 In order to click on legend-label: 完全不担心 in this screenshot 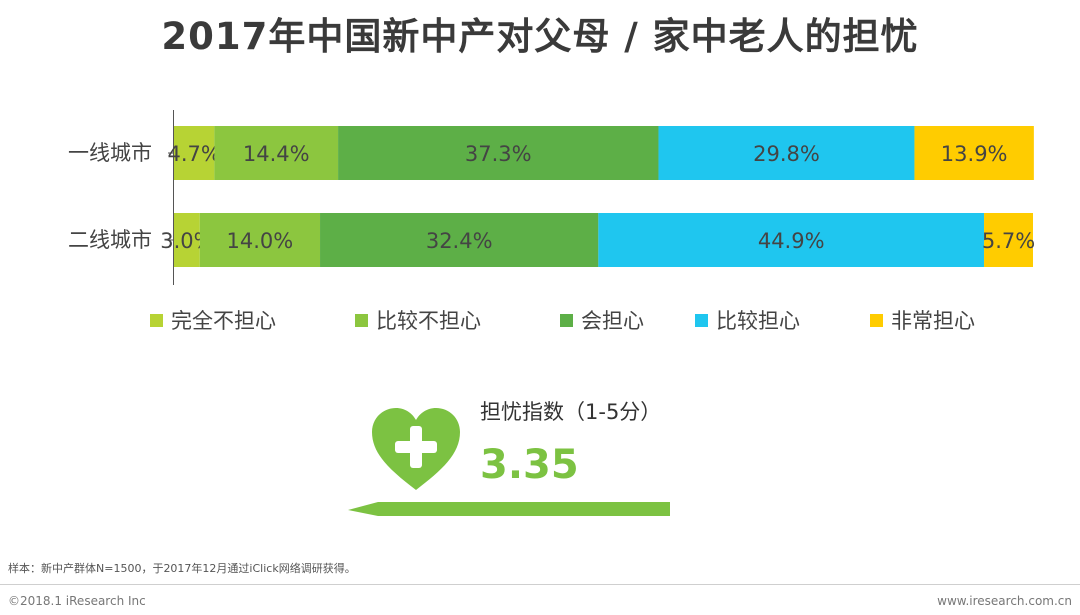, I will do `click(223, 321)`.